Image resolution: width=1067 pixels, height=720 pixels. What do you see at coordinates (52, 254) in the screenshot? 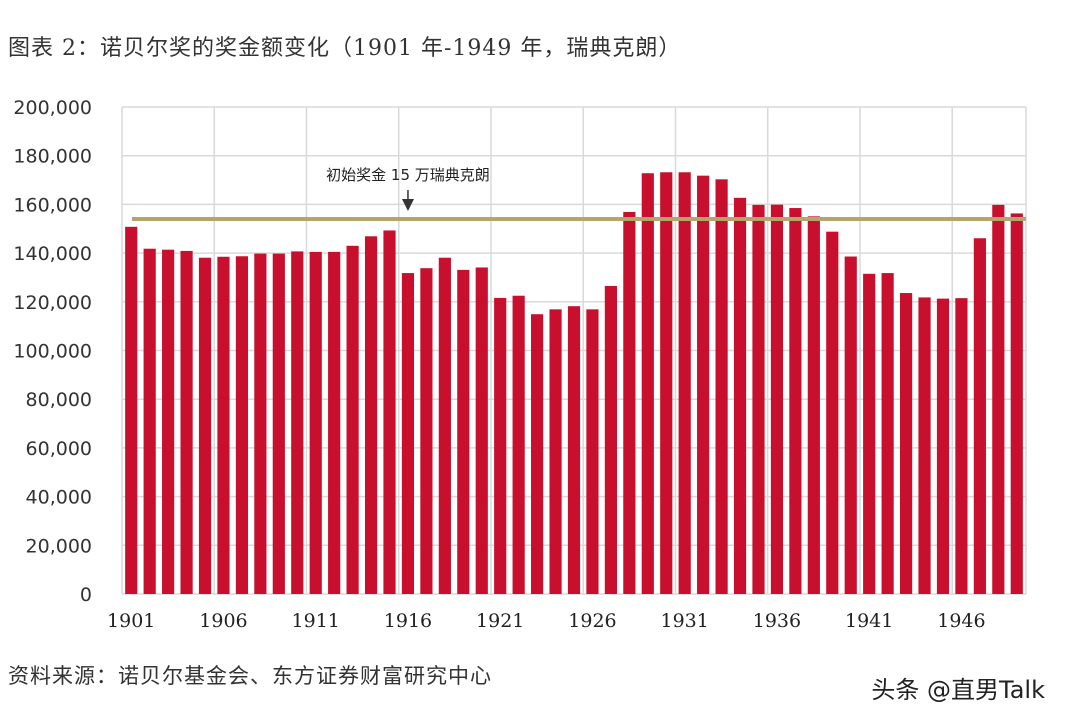
I see `y-tick-label: 140,000` at bounding box center [52, 254].